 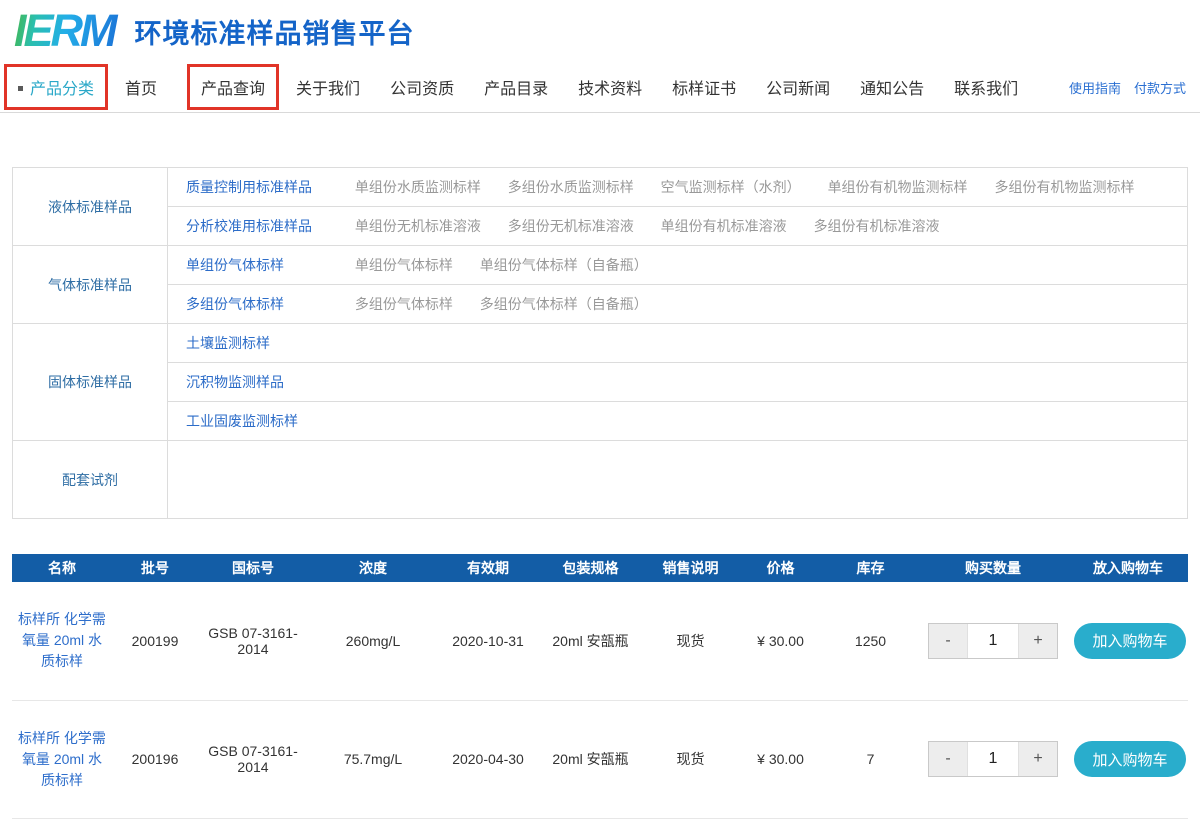 I want to click on leaf-link: 单组份有机标准溶液, so click(x=723, y=226).